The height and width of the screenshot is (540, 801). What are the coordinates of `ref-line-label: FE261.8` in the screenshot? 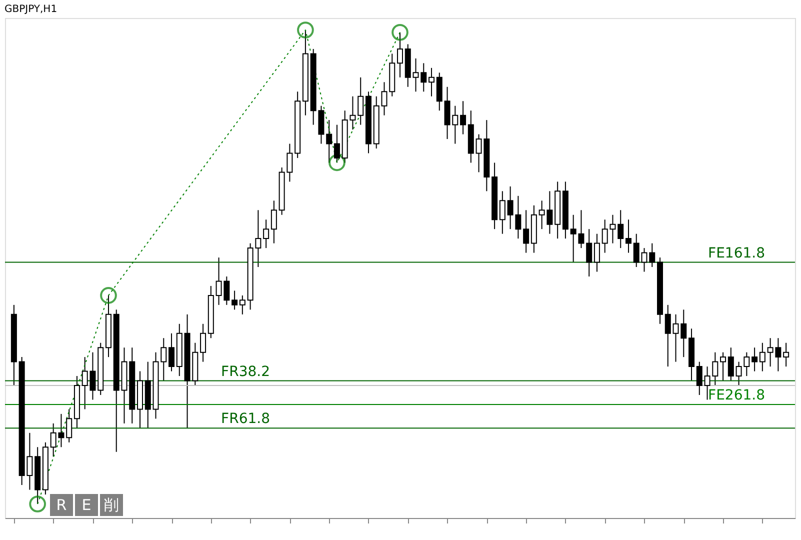 It's located at (736, 395).